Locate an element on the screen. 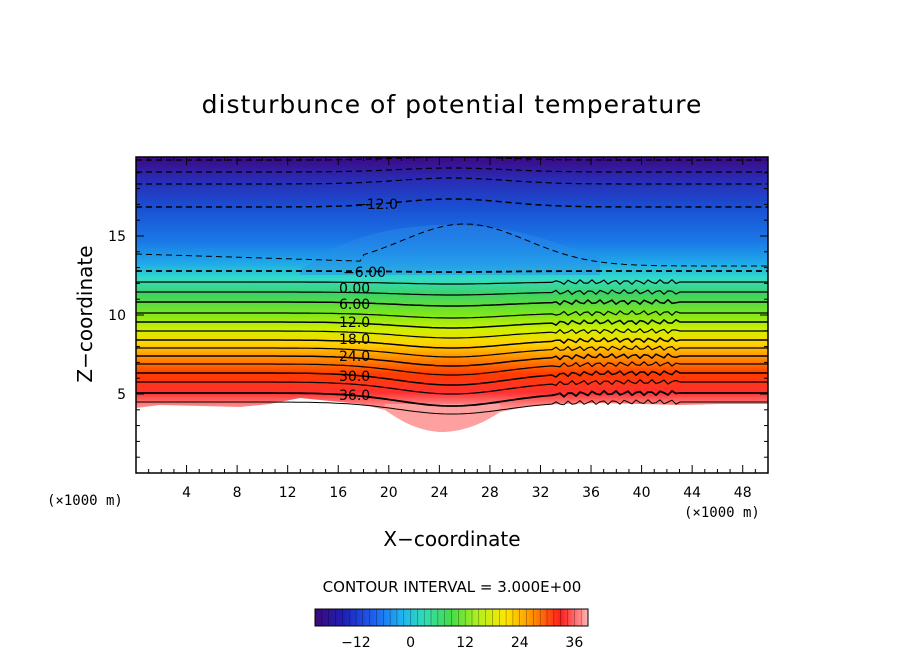 Image resolution: width=904 pixels, height=654 pixels. colorbar-ticks: −12 0 12 24 36 is located at coordinates (462, 643).